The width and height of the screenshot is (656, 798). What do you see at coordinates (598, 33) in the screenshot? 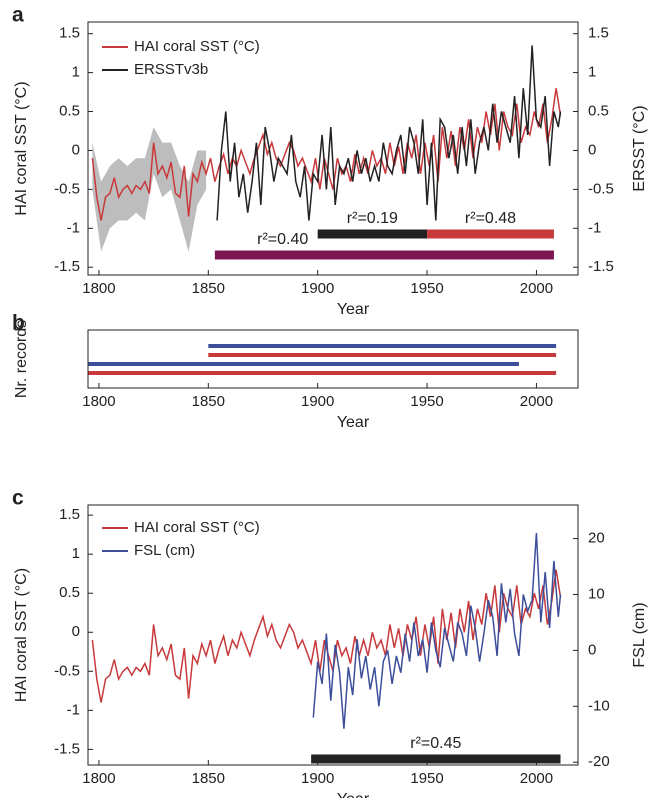
I see `y2-tick-label: 1.5` at bounding box center [598, 33].